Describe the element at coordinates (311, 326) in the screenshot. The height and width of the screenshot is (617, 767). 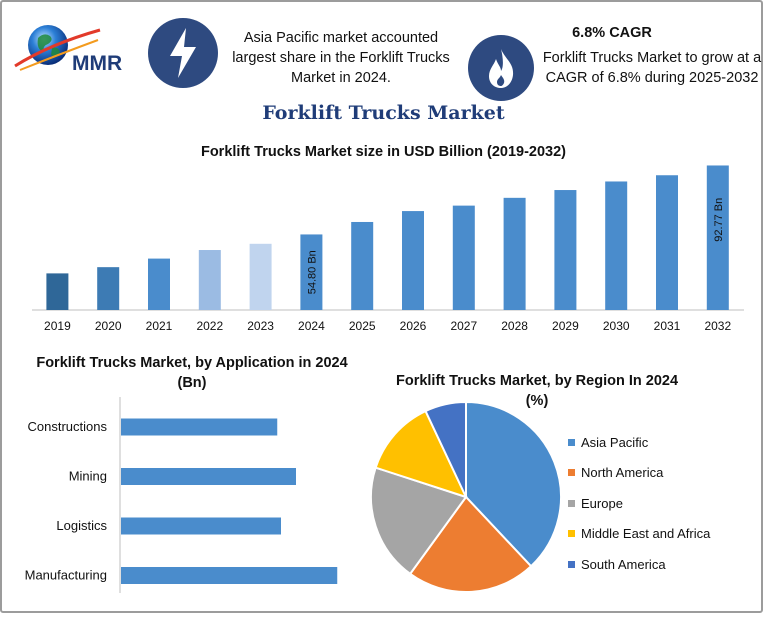
I see `x-tick-label: 2024` at that location.